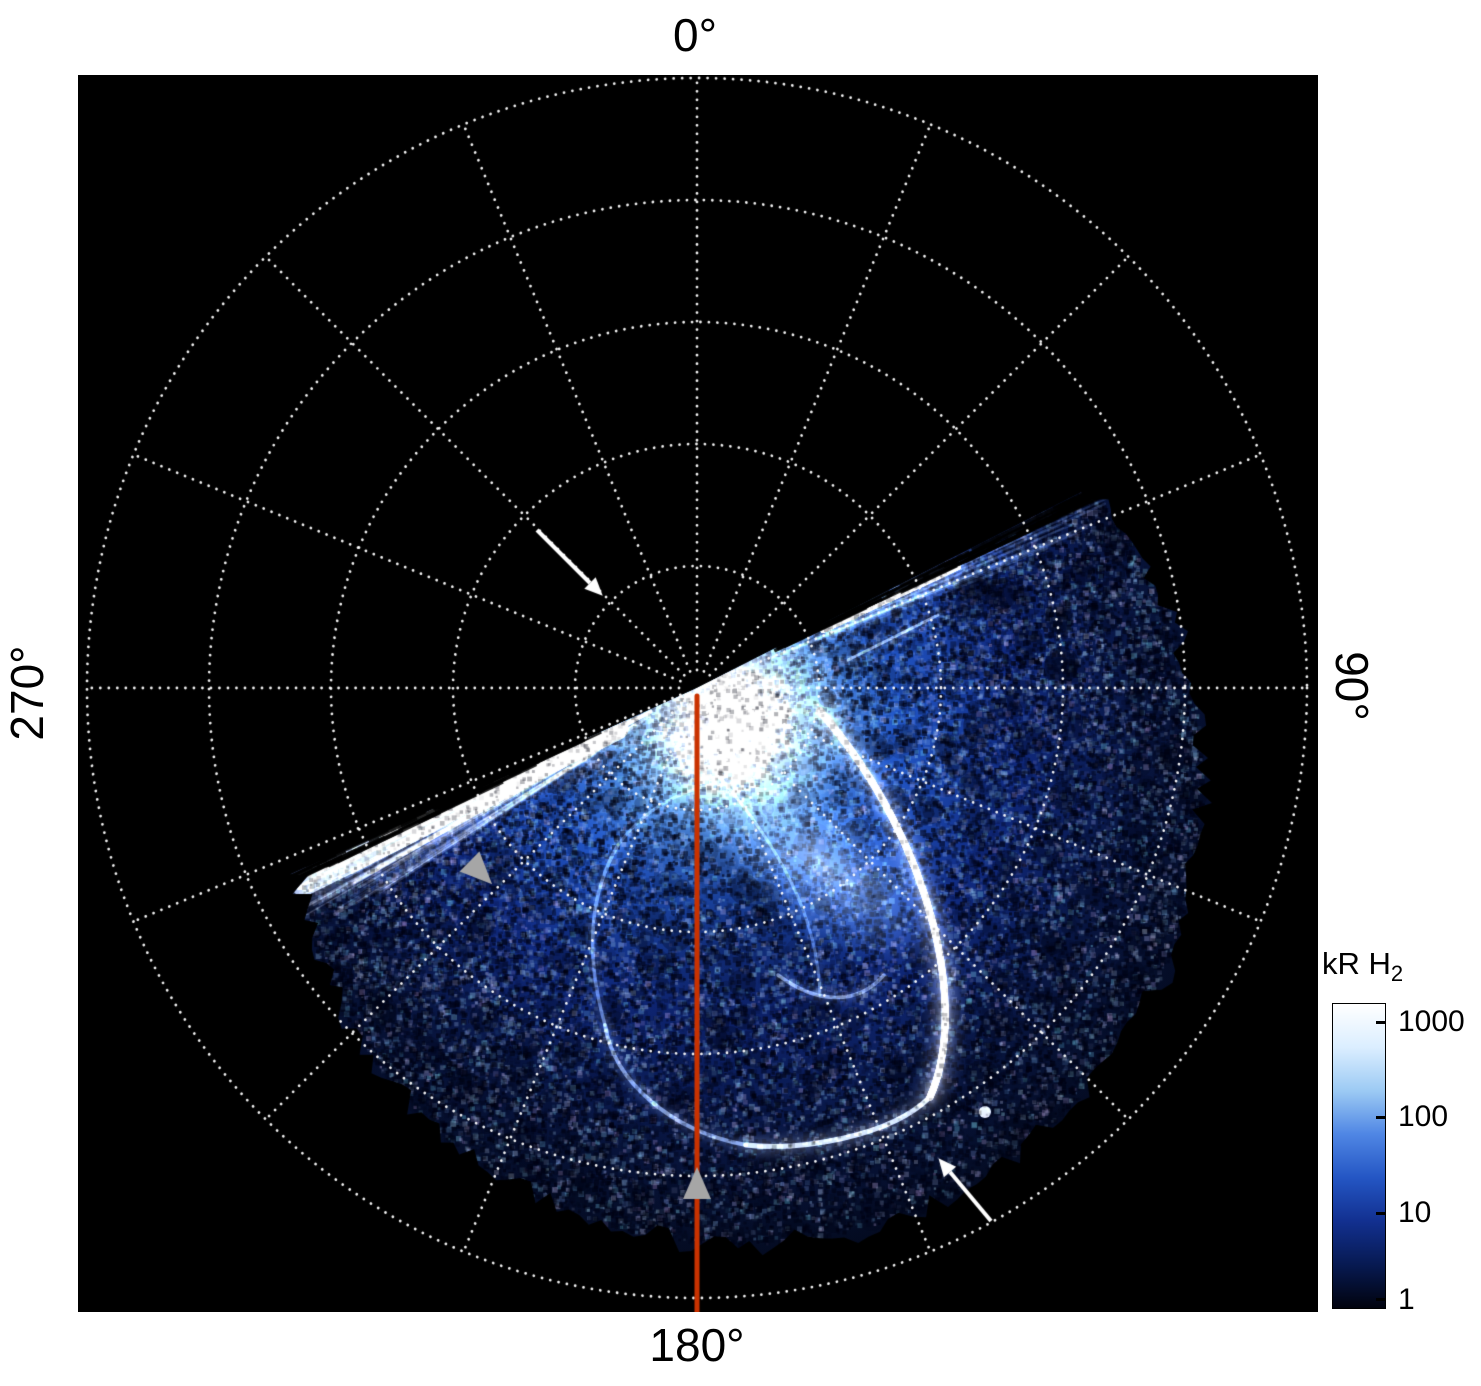  I want to click on colorbar-title: kR H2, so click(1362, 966).